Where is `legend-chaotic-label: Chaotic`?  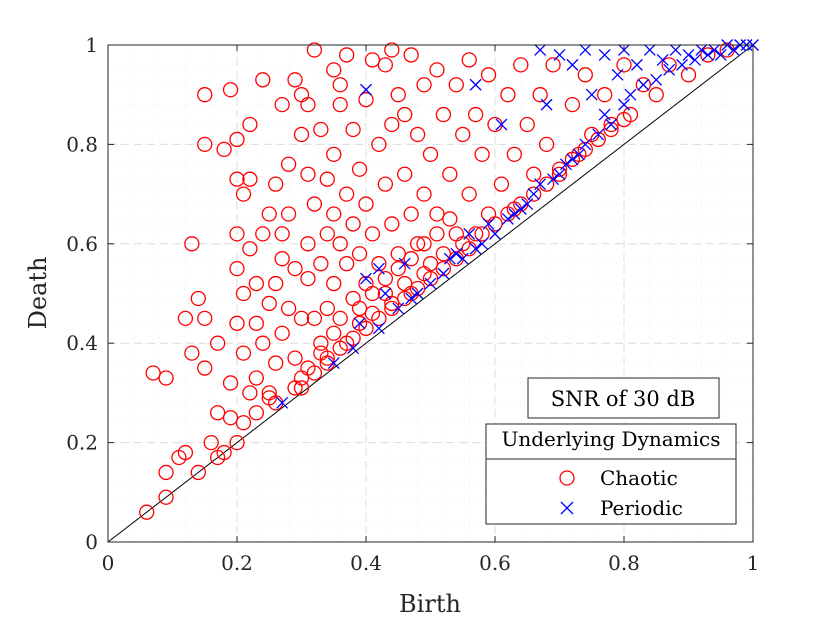 legend-chaotic-label: Chaotic is located at coordinates (639, 478).